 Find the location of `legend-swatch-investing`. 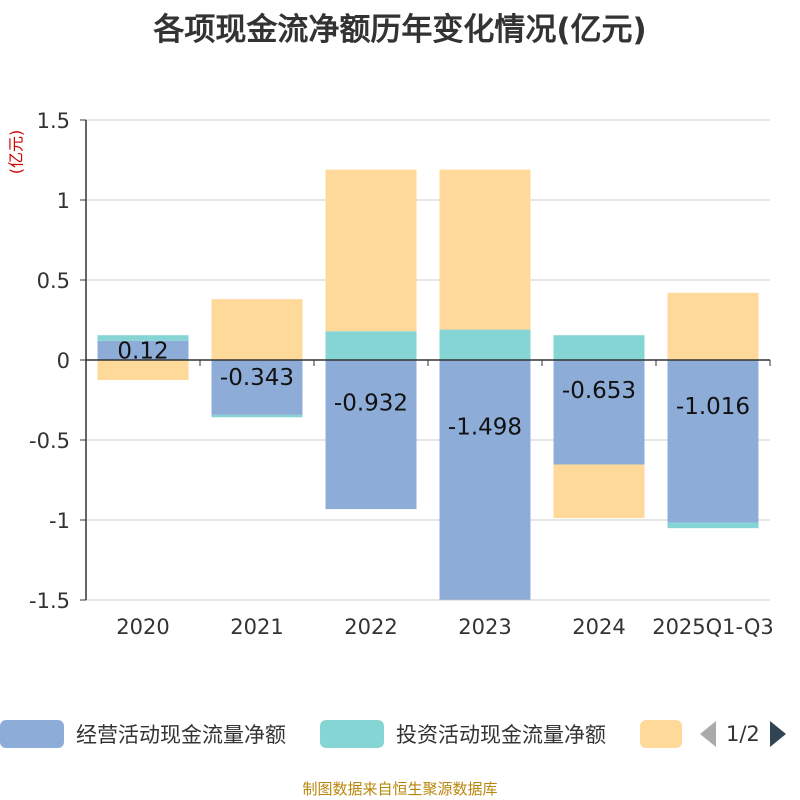

legend-swatch-investing is located at coordinates (352, 734).